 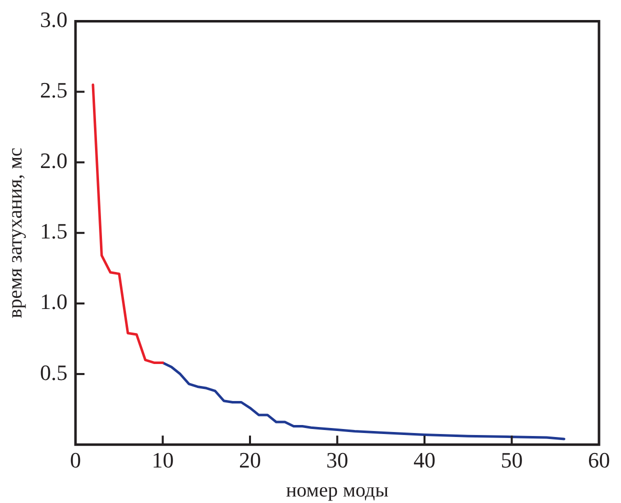 I want to click on x-tick-label: 30, so click(x=337, y=460).